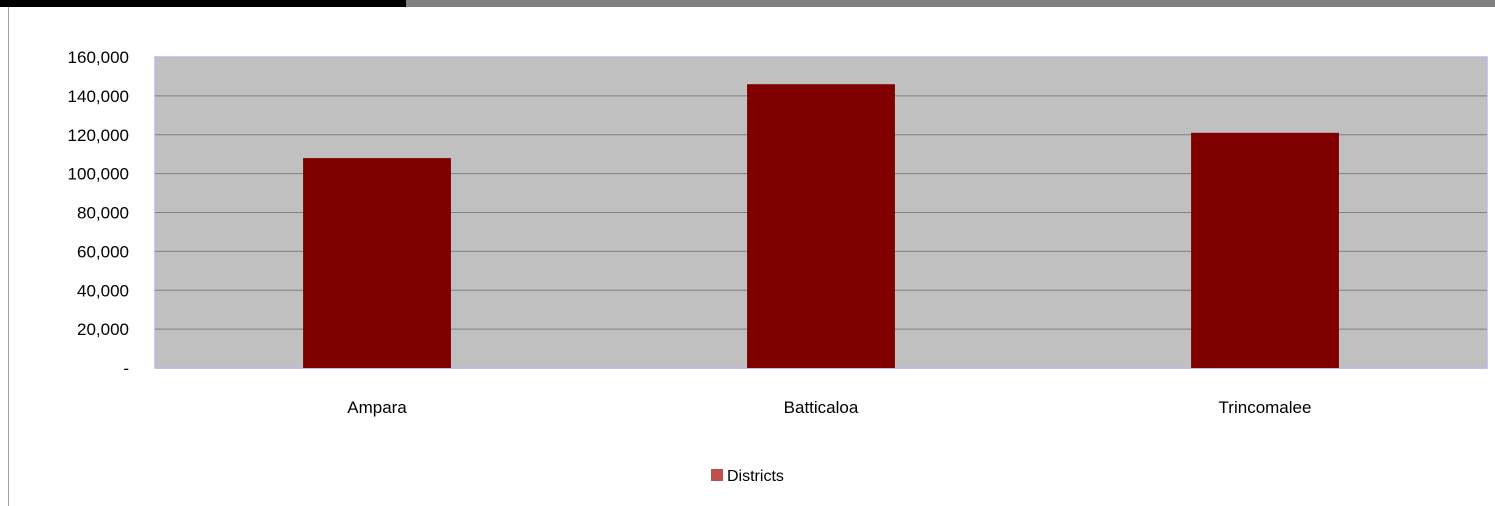 The height and width of the screenshot is (506, 1495). I want to click on legend-label: Districts, so click(755, 476).